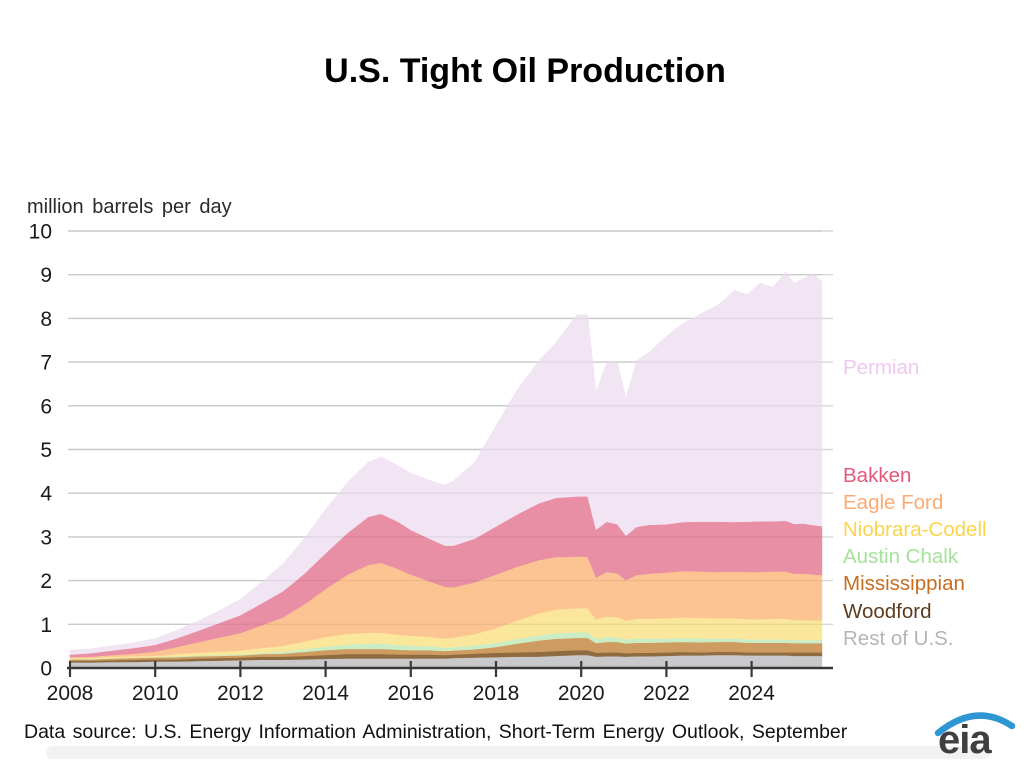 Image resolution: width=1024 pixels, height=773 pixels. I want to click on horizontal-scrollbar, so click(518, 752).